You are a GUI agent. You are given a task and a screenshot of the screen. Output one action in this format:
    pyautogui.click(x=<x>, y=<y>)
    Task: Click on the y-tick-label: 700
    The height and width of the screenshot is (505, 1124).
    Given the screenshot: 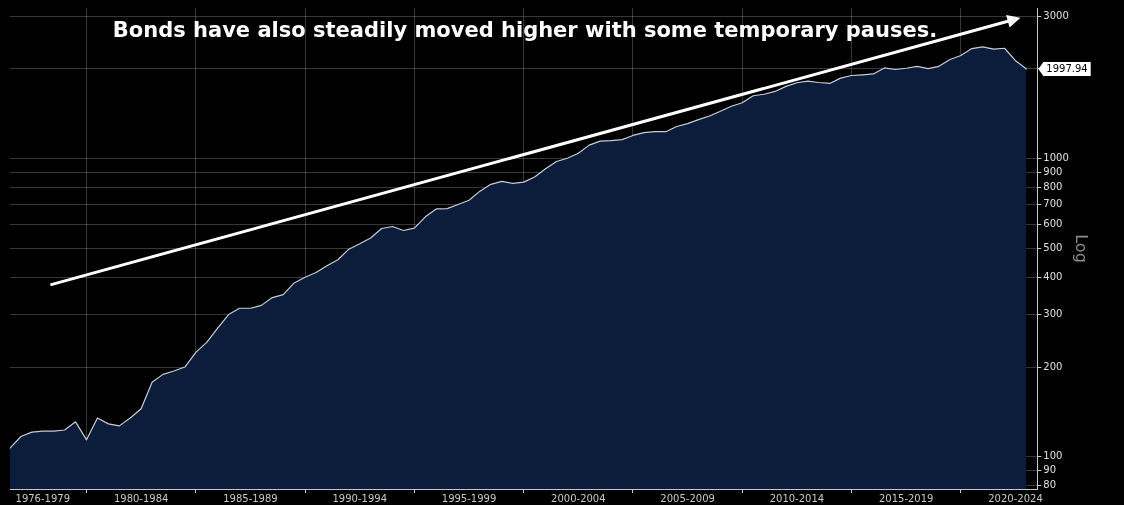 What is the action you would take?
    pyautogui.click(x=1053, y=204)
    